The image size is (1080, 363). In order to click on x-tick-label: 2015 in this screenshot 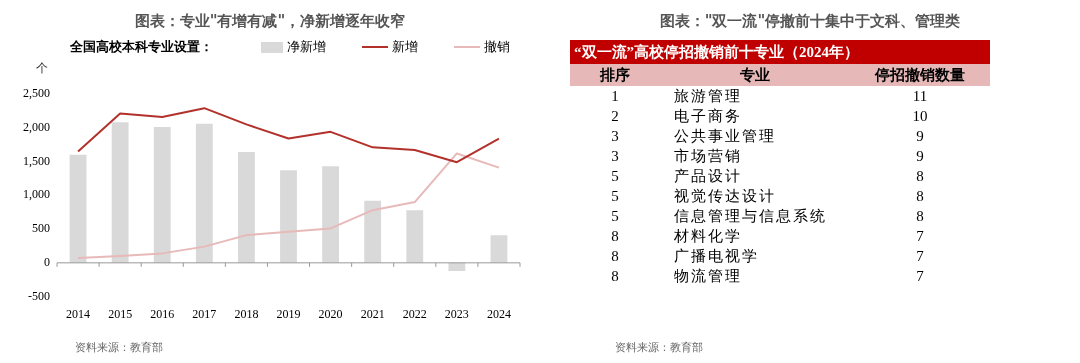, I will do `click(120, 313)`.